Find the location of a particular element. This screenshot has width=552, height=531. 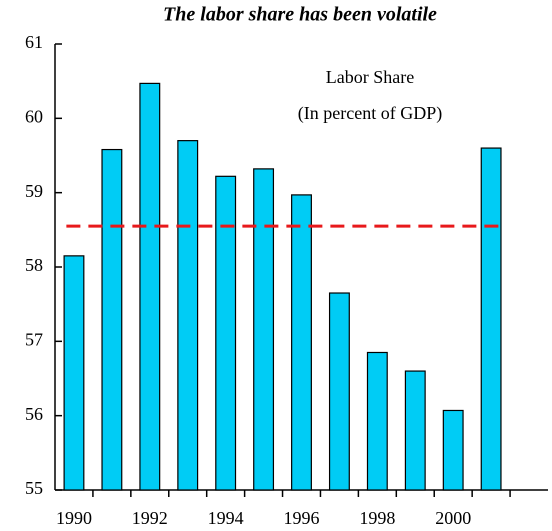

y-tick-label: 57 is located at coordinates (34, 339).